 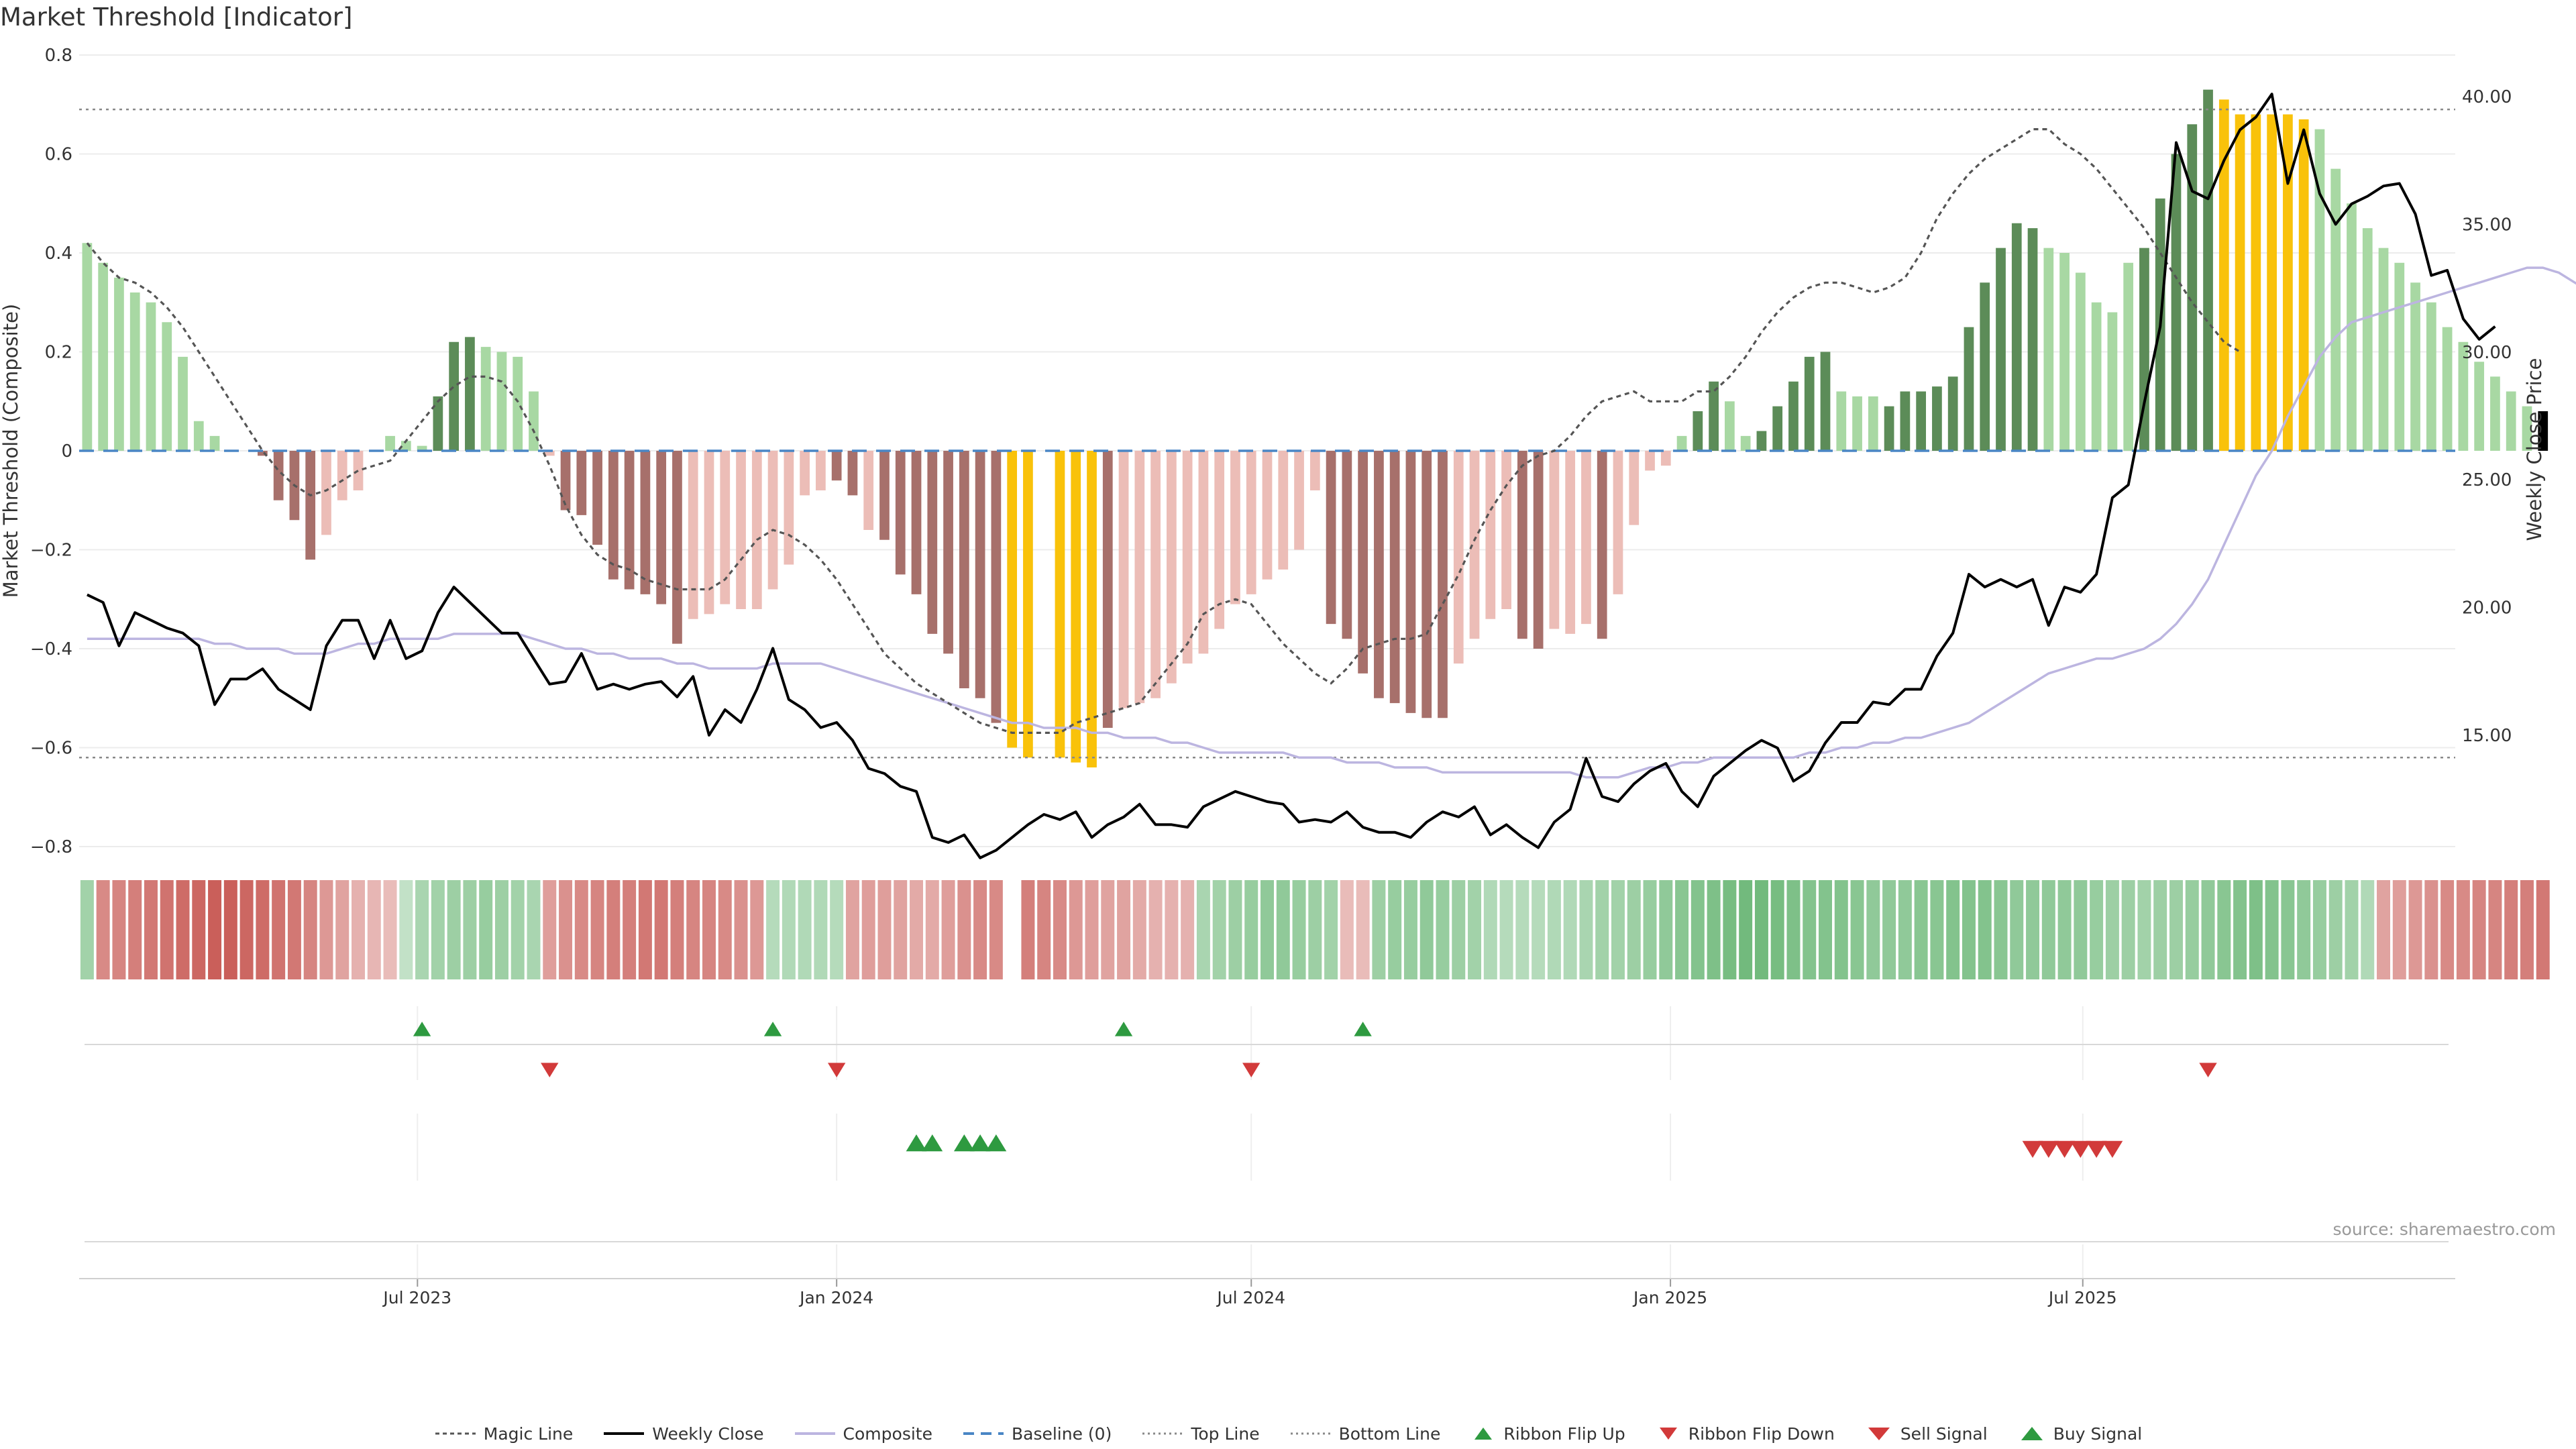 I want to click on y2-tick-label: 15.00, so click(x=2487, y=736).